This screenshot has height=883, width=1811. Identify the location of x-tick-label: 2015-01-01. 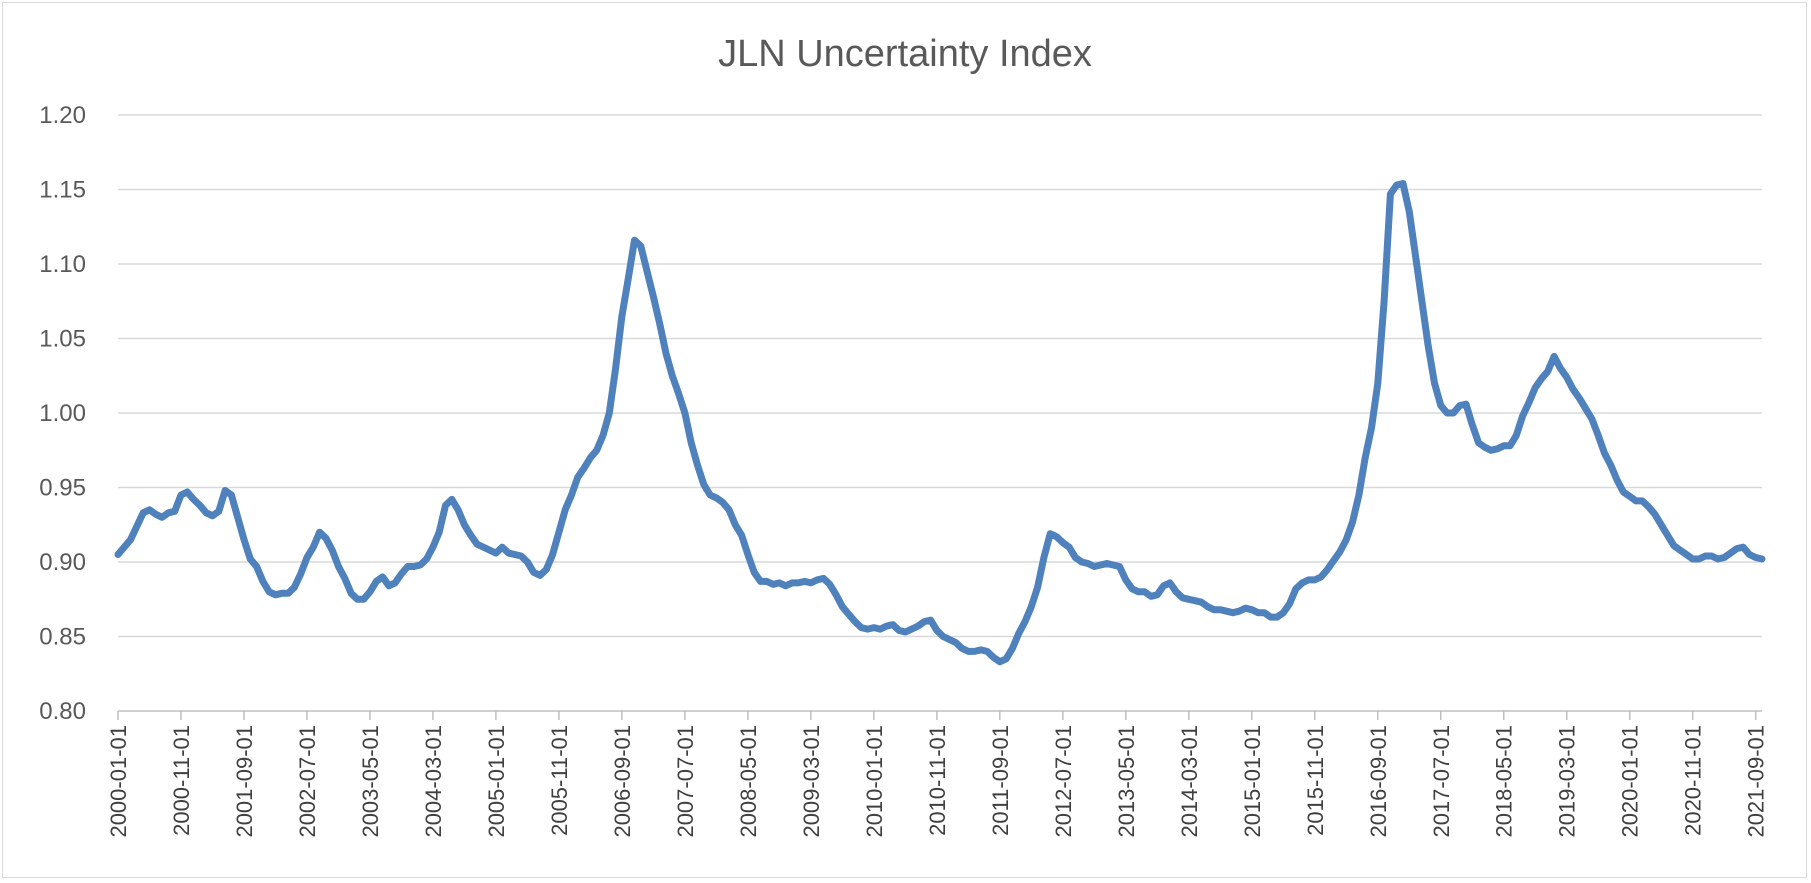
(1252, 781).